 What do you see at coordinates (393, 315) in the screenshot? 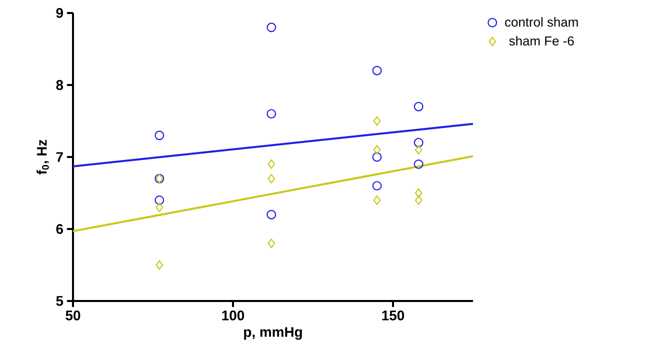
I see `x-tick-label: 150` at bounding box center [393, 315].